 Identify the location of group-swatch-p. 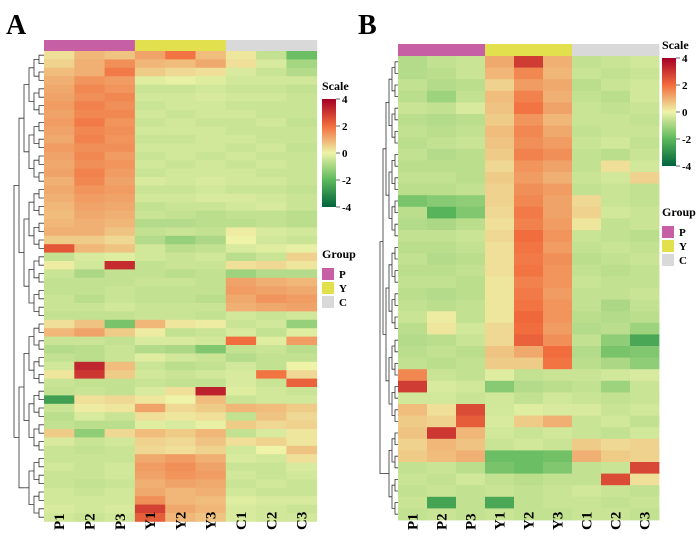
(668, 232).